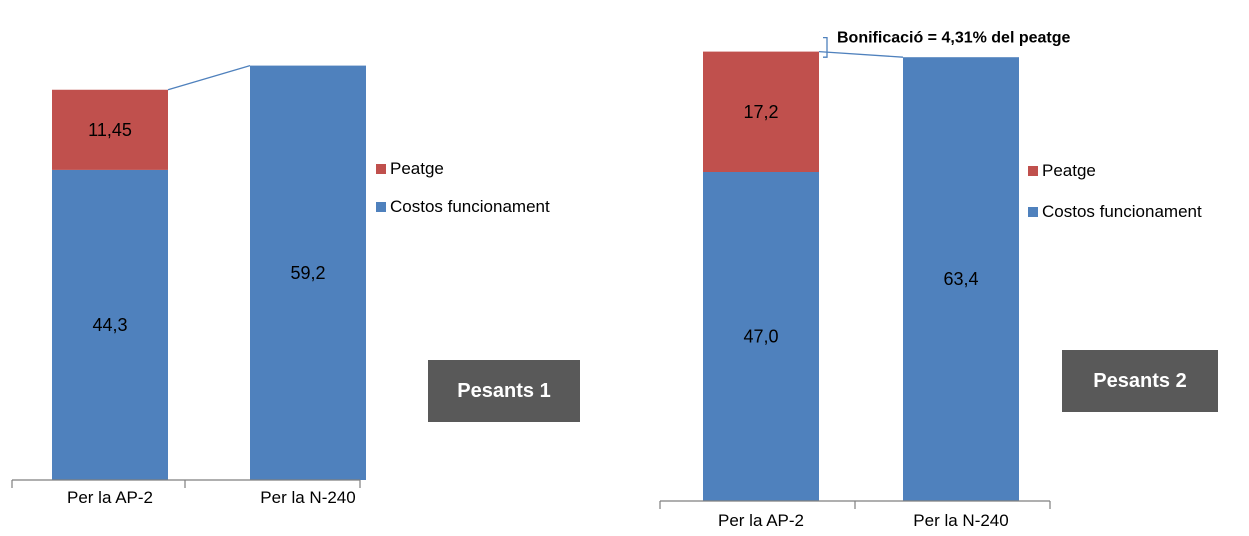  What do you see at coordinates (1140, 381) in the screenshot?
I see `panel-label-pesants-2: Pesants 2` at bounding box center [1140, 381].